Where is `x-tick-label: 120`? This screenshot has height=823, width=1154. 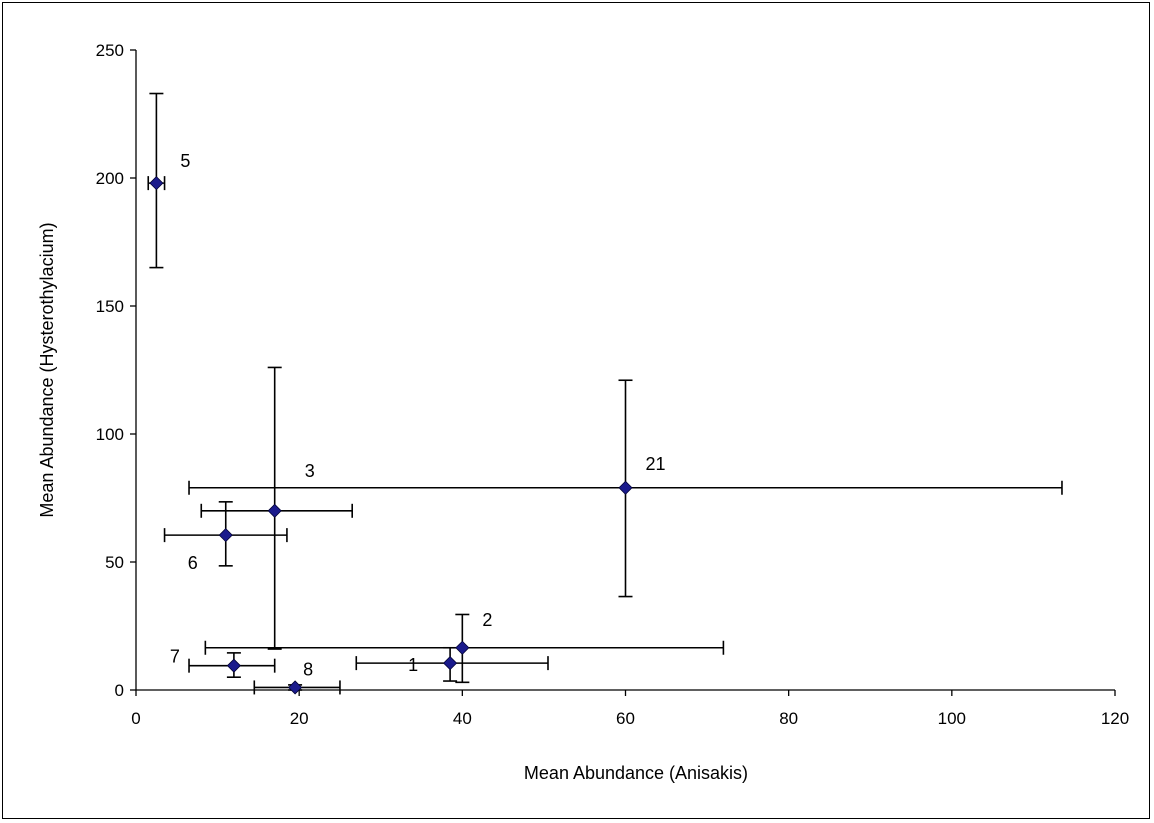 x-tick-label: 120 is located at coordinates (1115, 718).